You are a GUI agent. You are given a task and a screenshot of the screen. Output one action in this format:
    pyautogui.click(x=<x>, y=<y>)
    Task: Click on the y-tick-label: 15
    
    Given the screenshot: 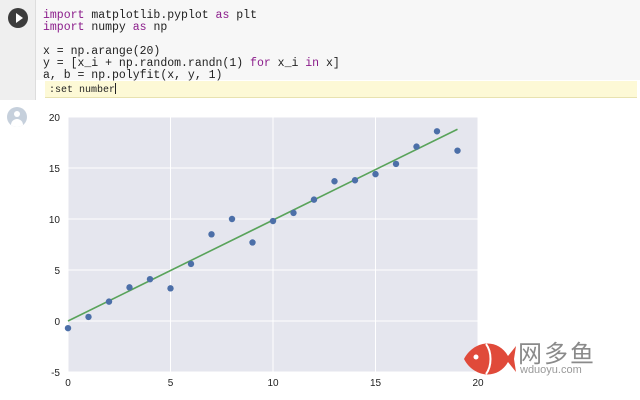 What is the action you would take?
    pyautogui.click(x=55, y=169)
    